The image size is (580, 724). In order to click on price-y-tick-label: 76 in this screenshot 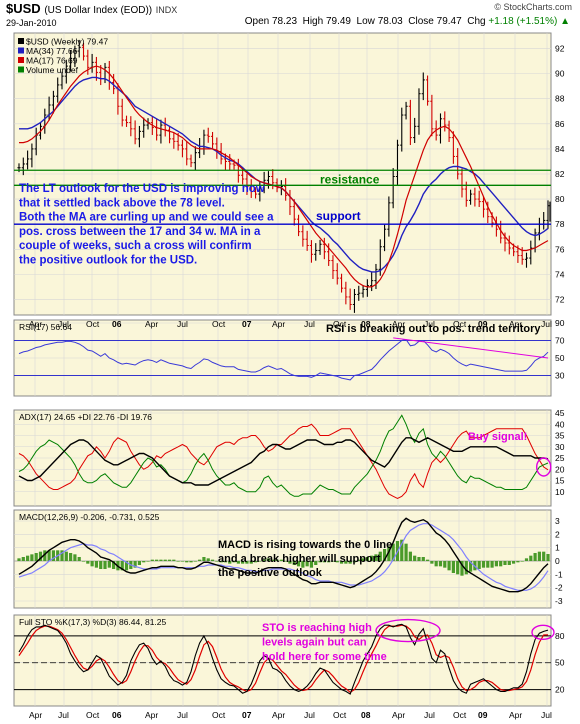, I will do `click(560, 249)`.